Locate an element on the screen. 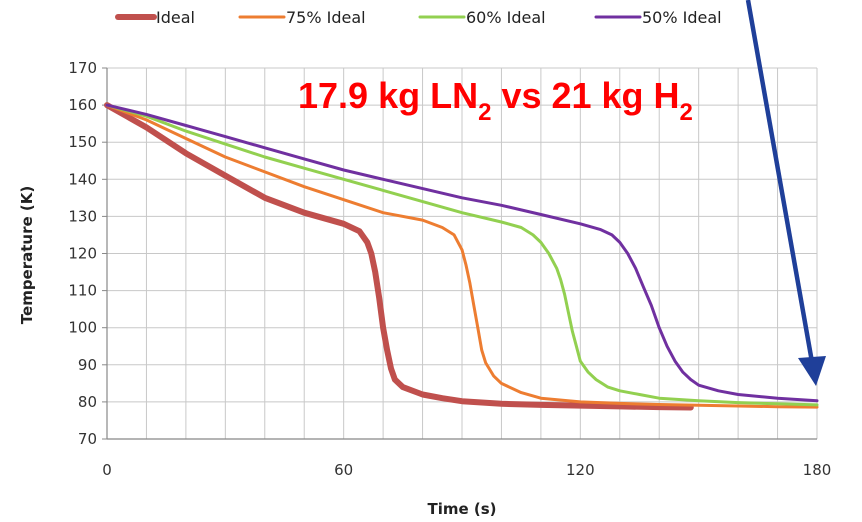 The width and height of the screenshot is (862, 522). annotation-subscript-1: 2 is located at coordinates (484, 112).